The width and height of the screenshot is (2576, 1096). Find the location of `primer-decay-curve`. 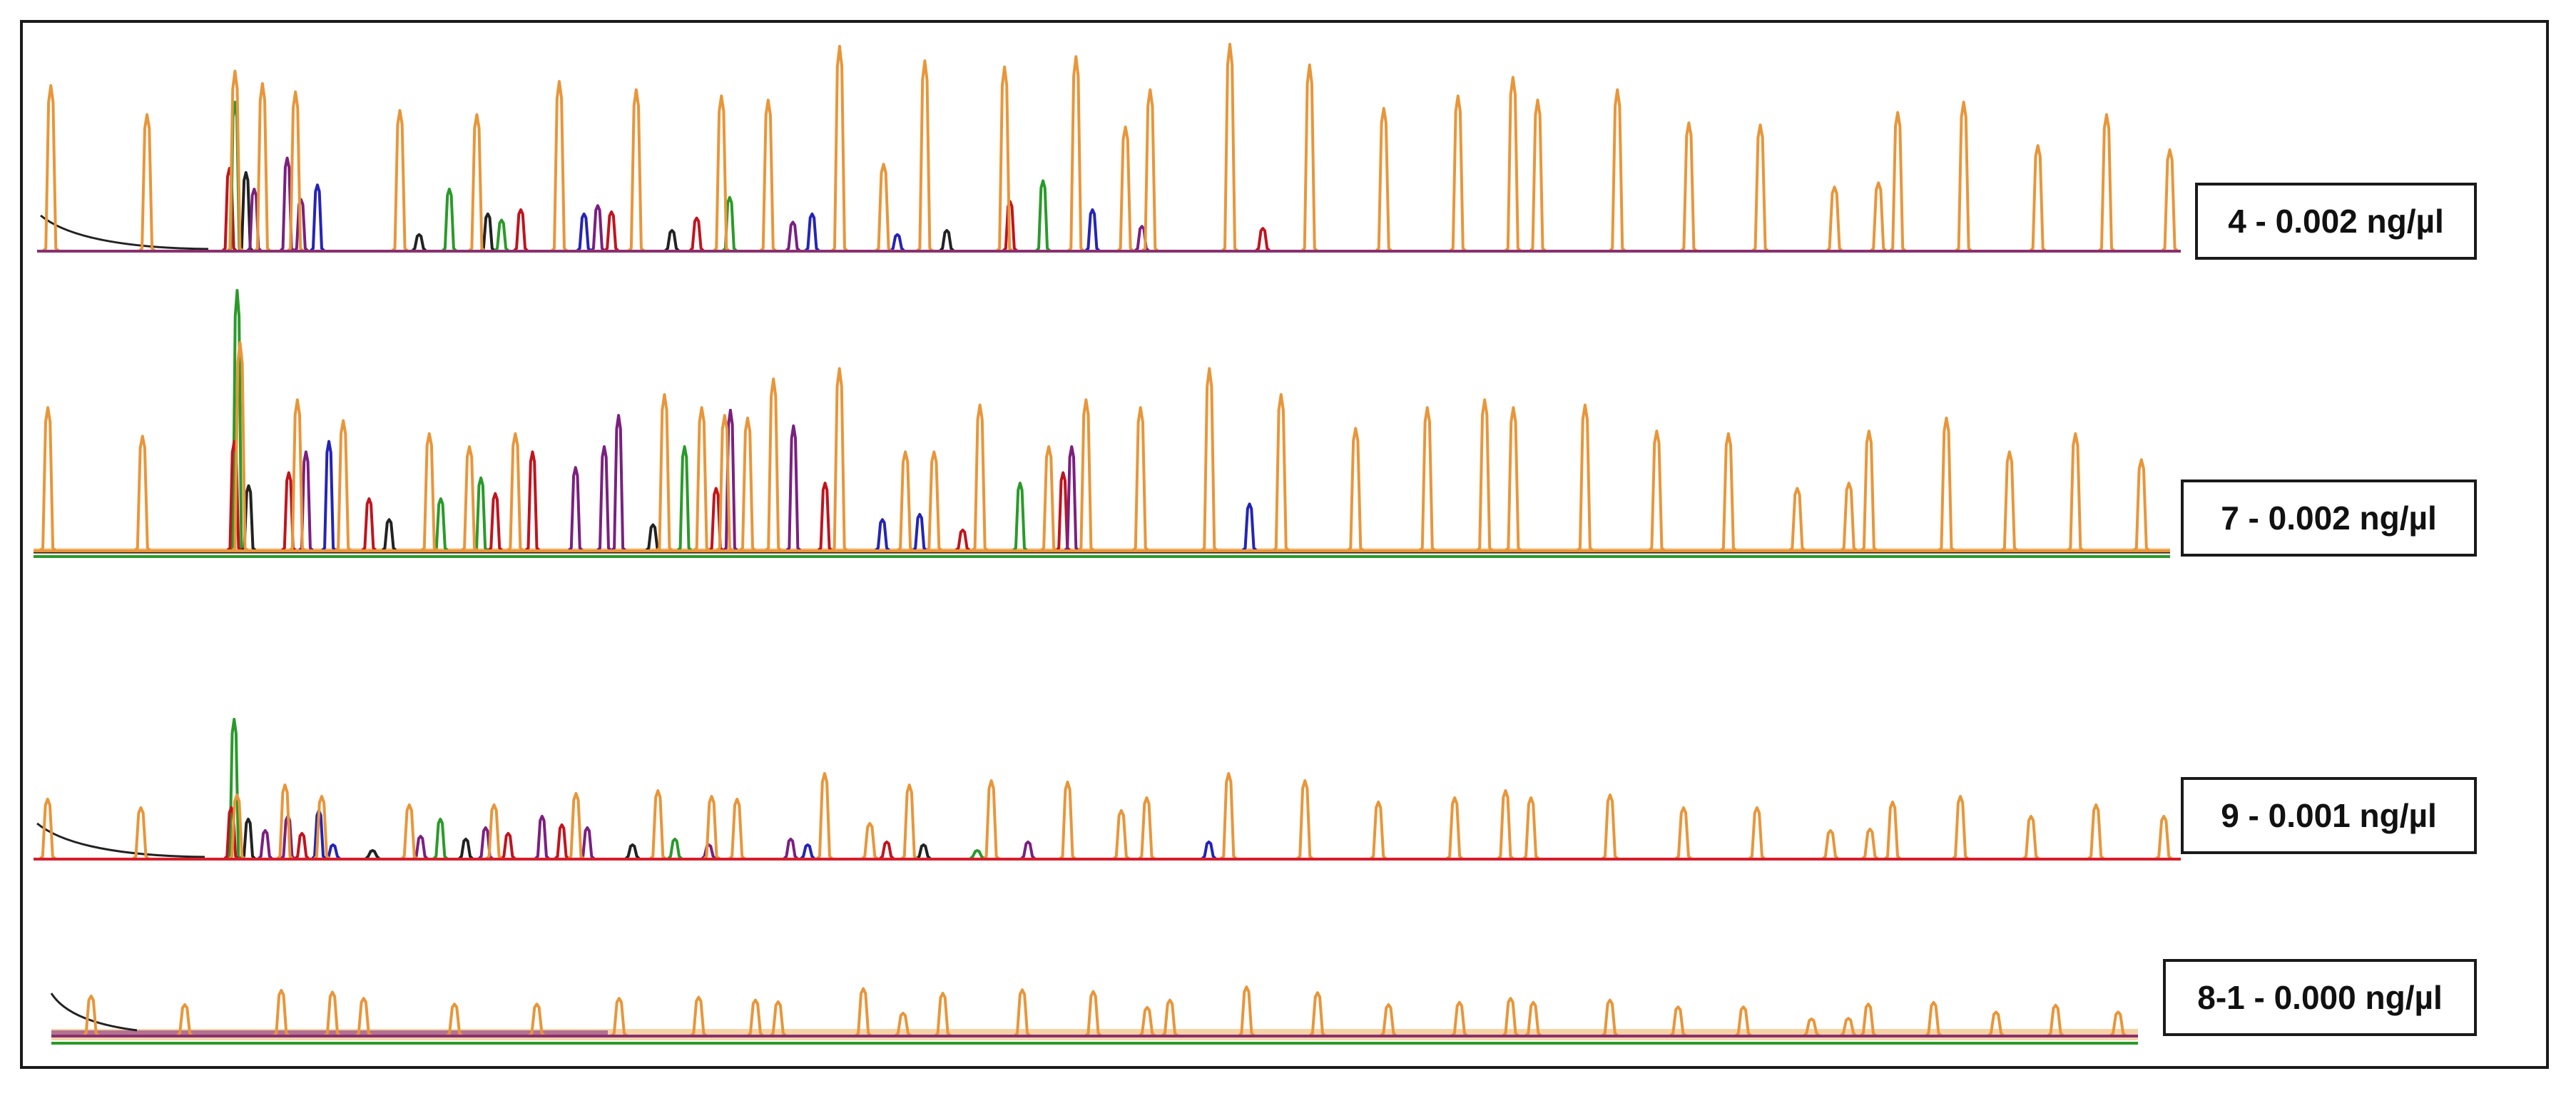

primer-decay-curve is located at coordinates (124, 232).